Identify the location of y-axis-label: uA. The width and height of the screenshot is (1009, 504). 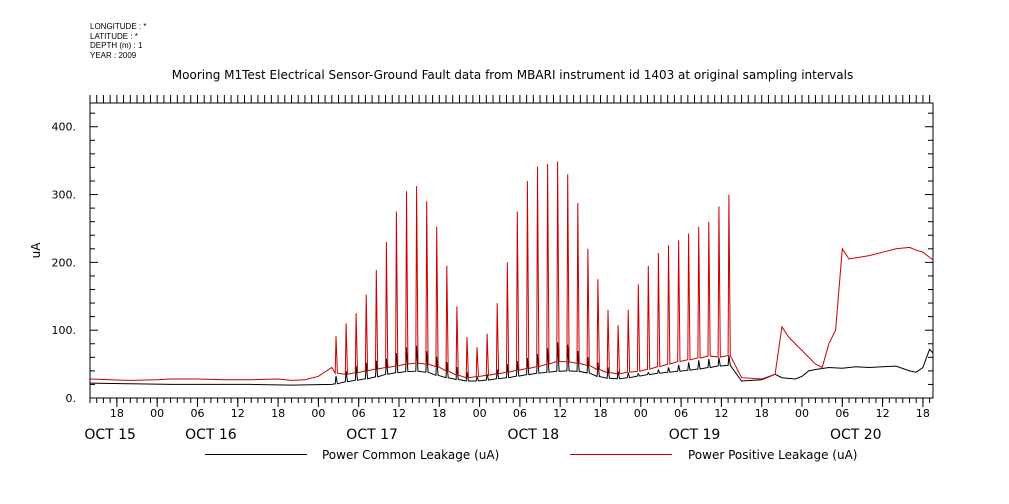
(36, 250).